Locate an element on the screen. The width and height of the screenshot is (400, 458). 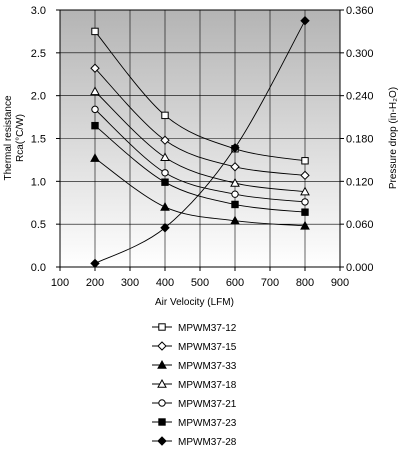
legend-label: MPWM37-33 is located at coordinates (207, 366).